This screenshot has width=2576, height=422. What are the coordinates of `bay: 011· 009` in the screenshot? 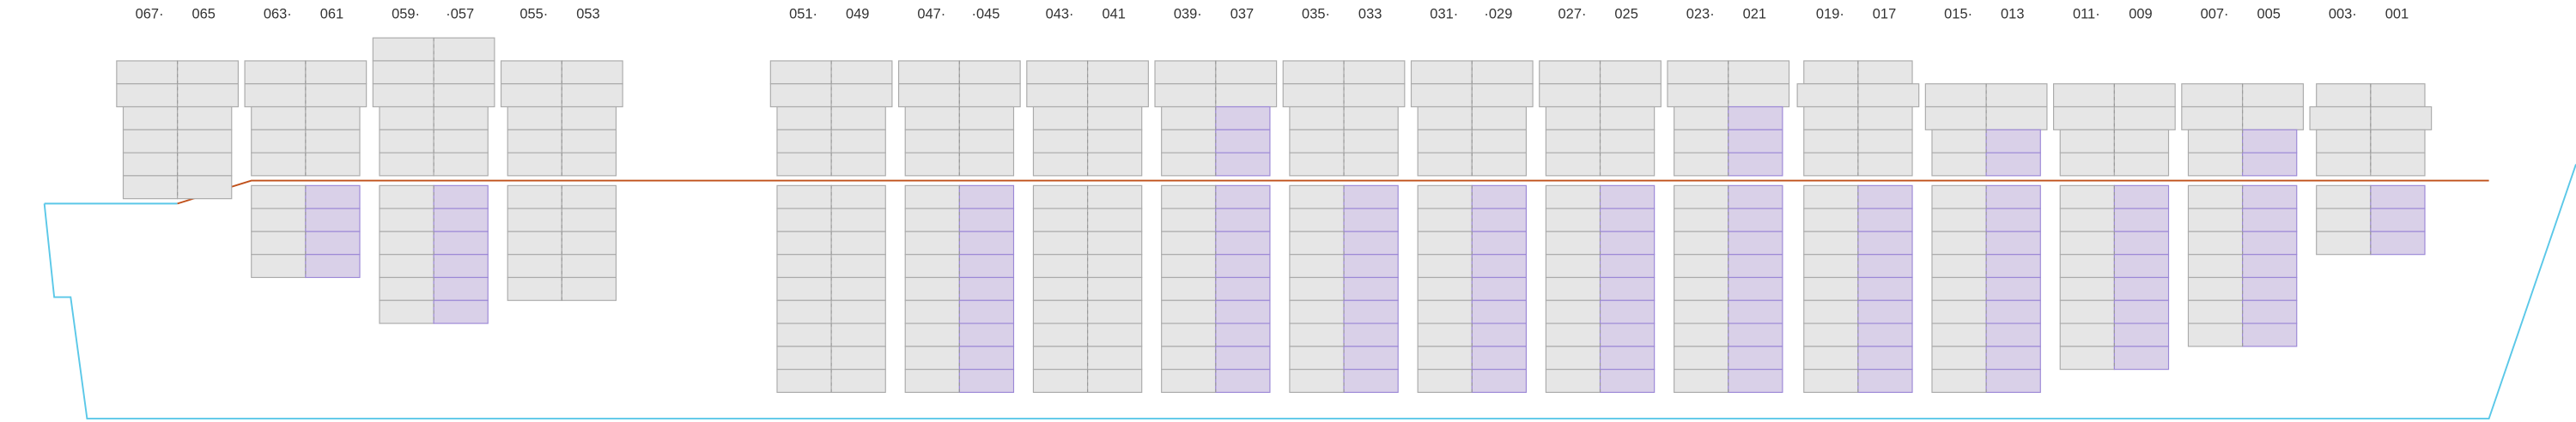 It's located at (2114, 189).